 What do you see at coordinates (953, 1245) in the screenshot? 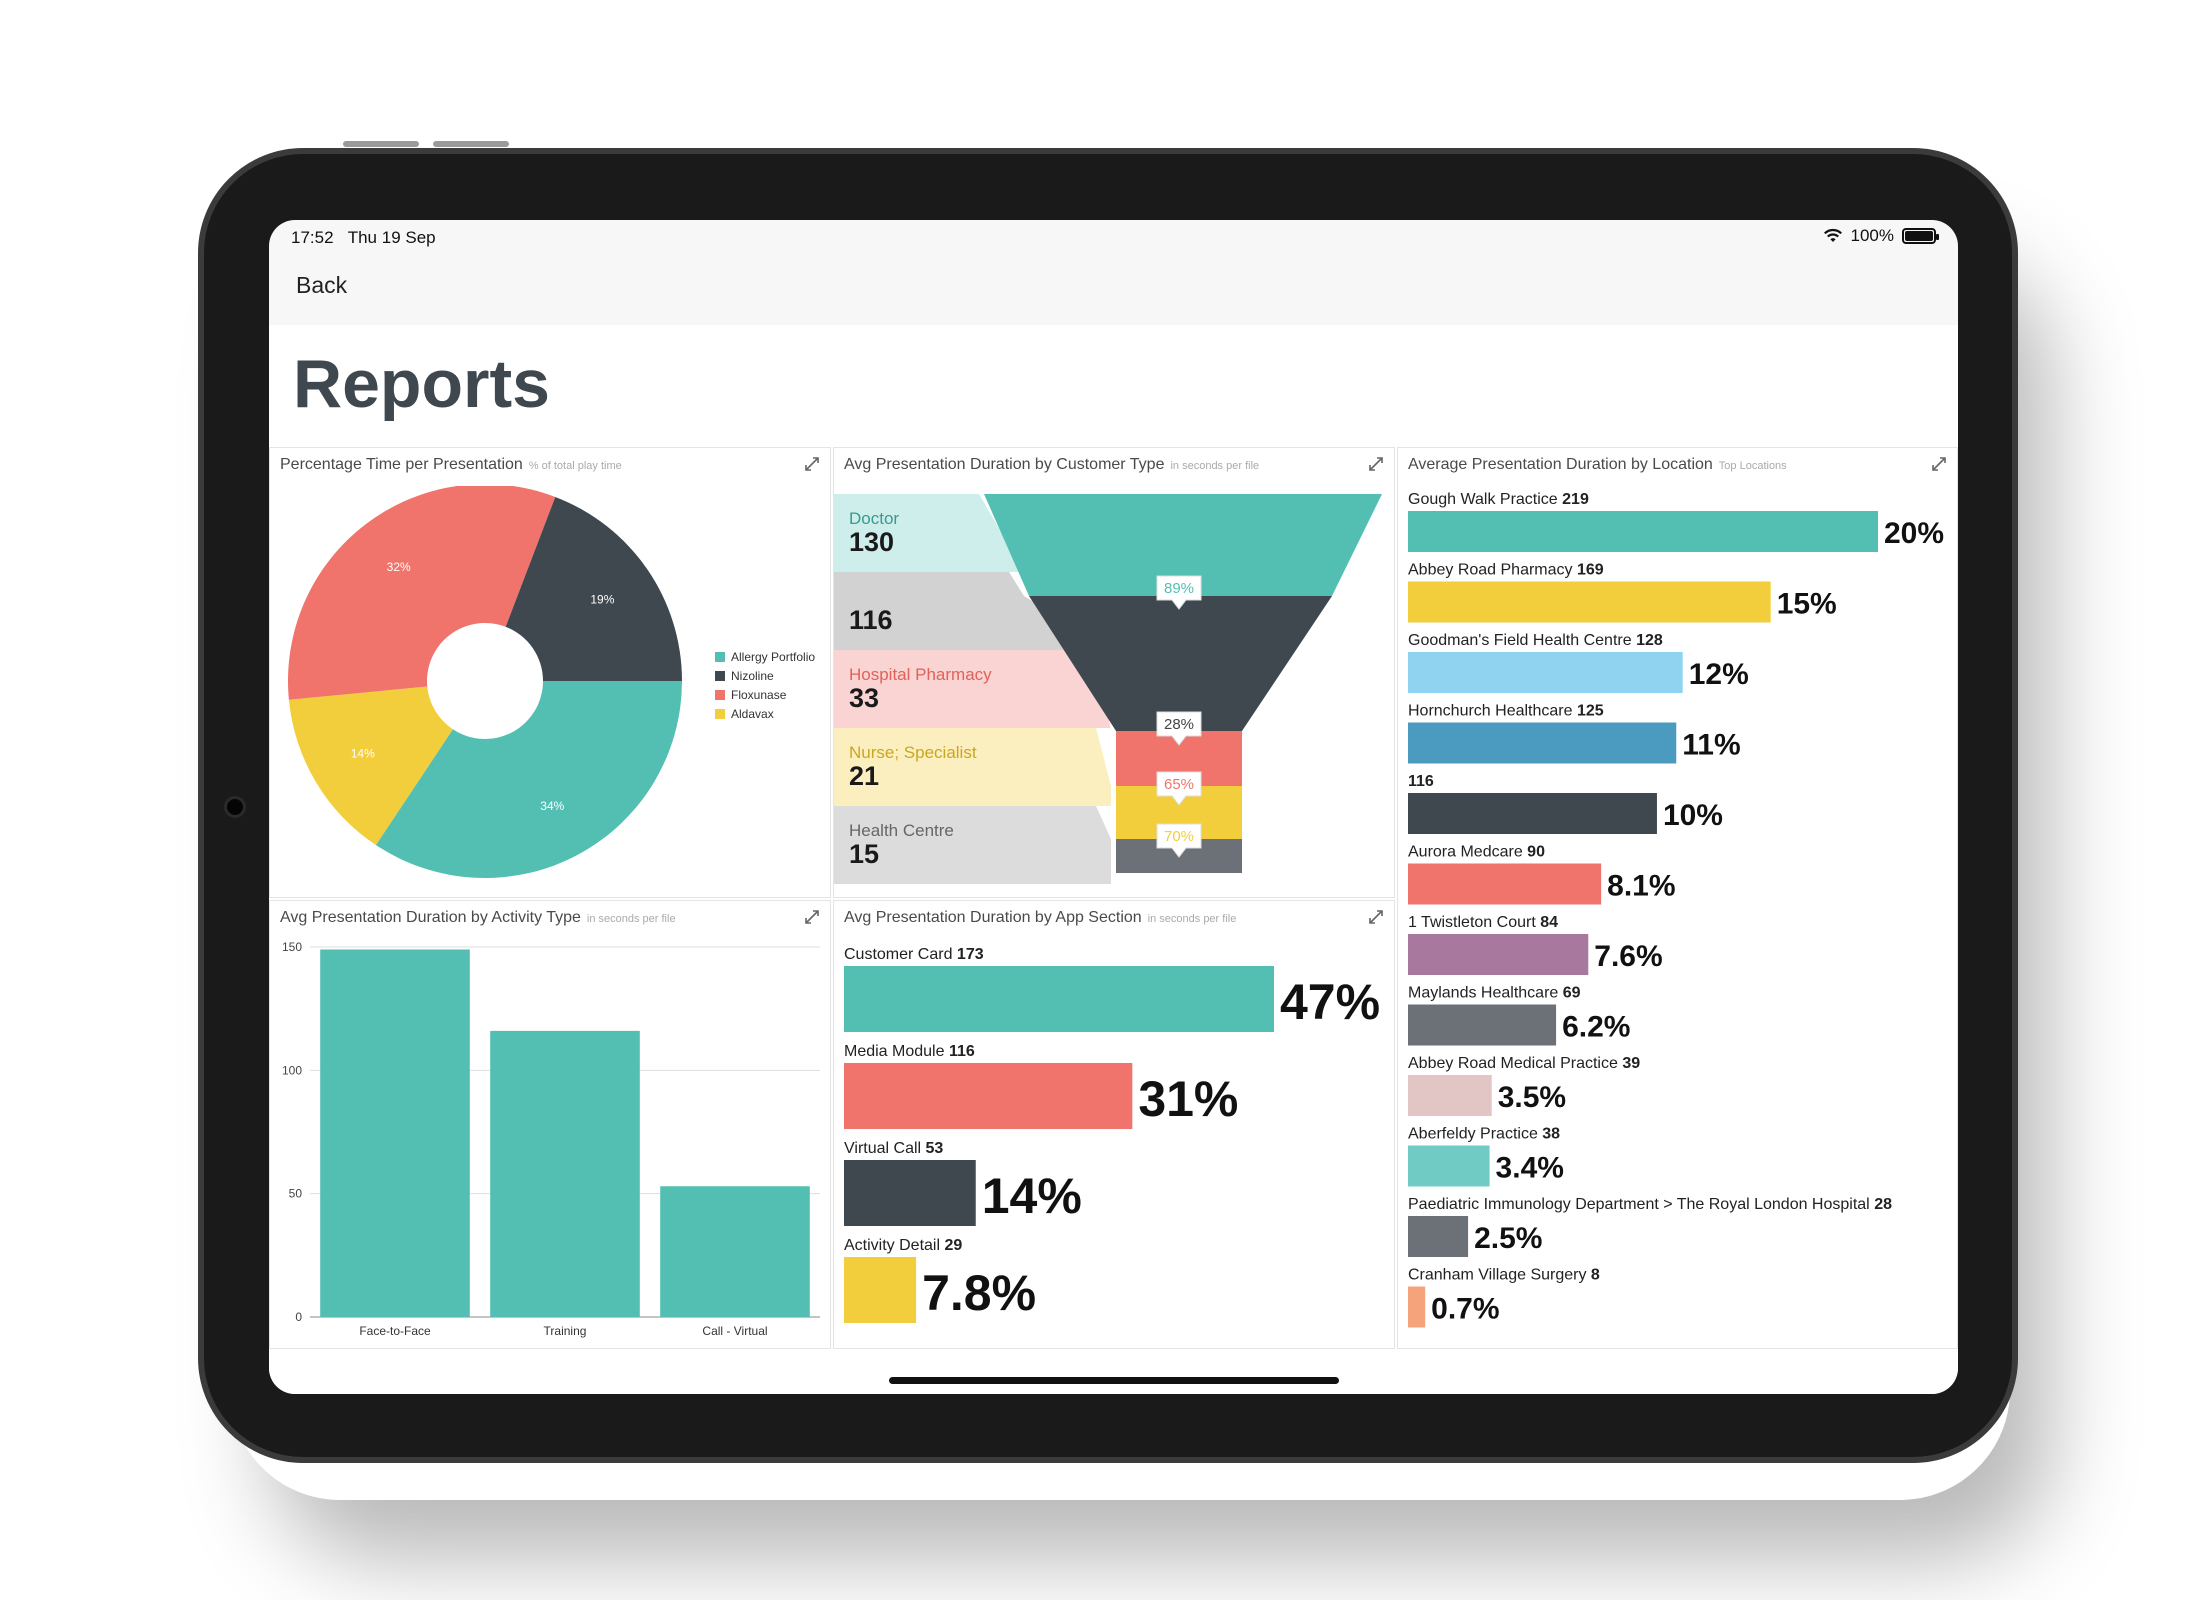
I see `app-section-value: 29` at bounding box center [953, 1245].